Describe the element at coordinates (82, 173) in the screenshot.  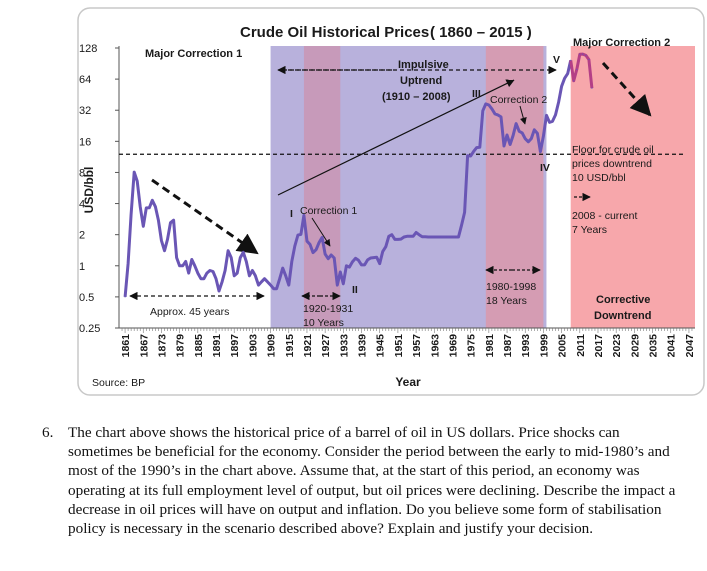
I see `y-tick-label: 8` at that location.